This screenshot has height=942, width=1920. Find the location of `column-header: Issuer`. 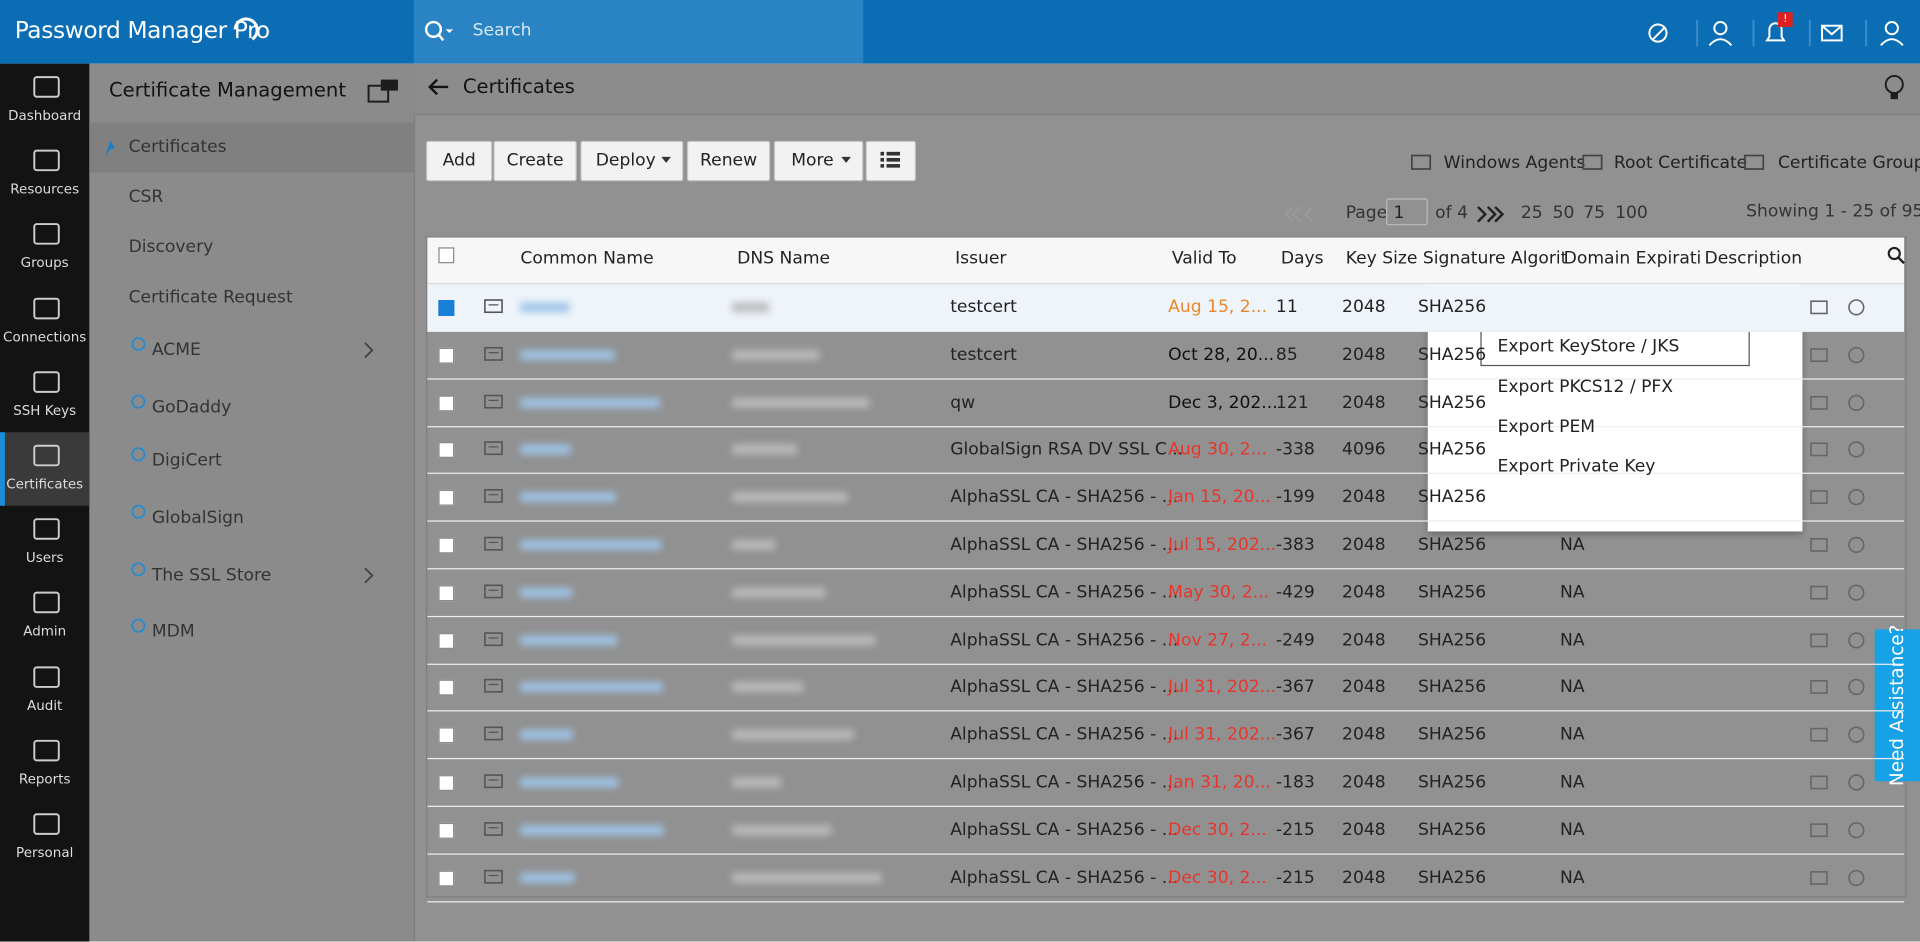

column-header: Issuer is located at coordinates (981, 258).